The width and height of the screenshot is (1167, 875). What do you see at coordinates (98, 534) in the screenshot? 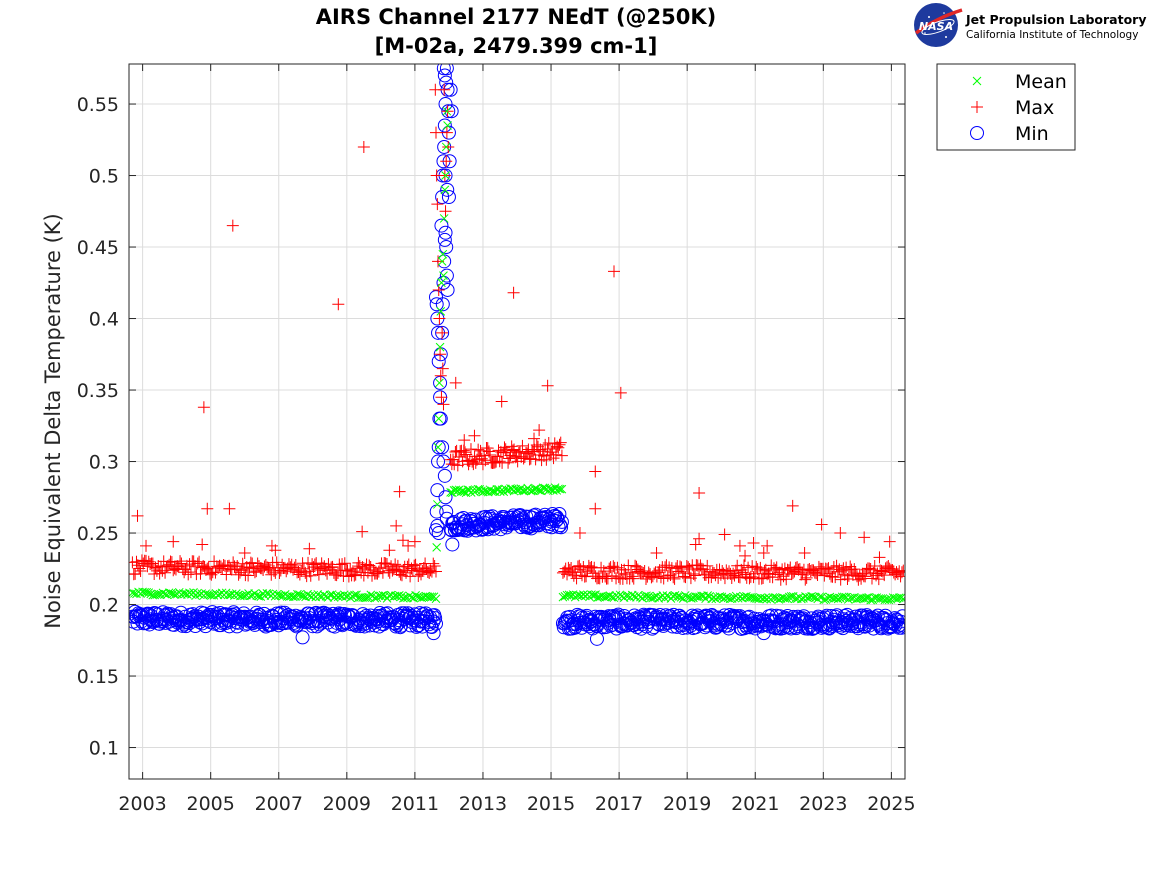
I see `y-tick-label: 0.25` at bounding box center [98, 534].